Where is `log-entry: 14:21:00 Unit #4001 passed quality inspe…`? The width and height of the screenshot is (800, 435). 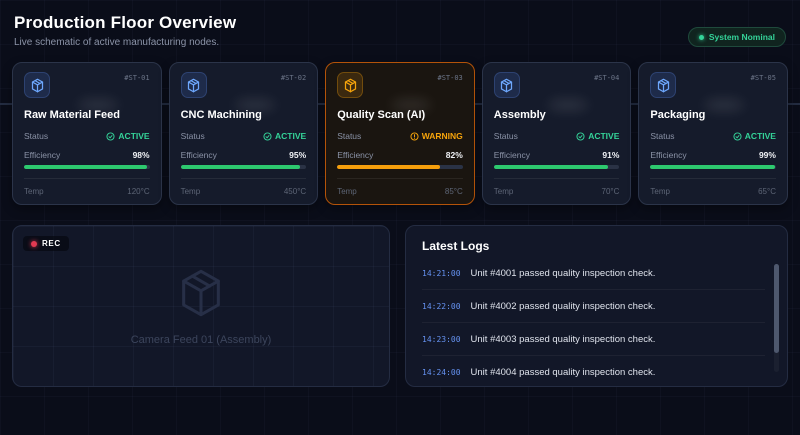
log-entry: 14:21:00 Unit #4001 passed quality inspe… is located at coordinates (593, 273).